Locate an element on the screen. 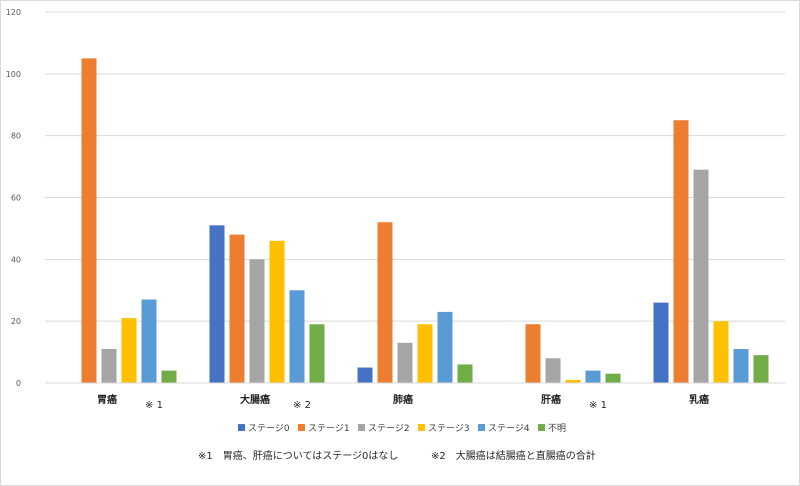 This screenshot has height=486, width=800. bar-胃癌-不明 is located at coordinates (169, 376).